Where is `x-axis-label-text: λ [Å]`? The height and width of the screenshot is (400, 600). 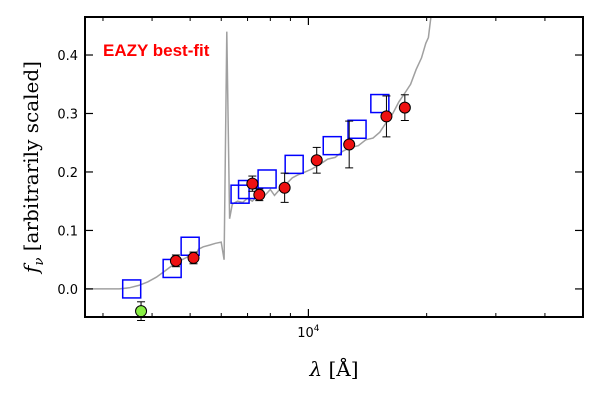 x-axis-label-text: λ [Å] is located at coordinates (333, 368).